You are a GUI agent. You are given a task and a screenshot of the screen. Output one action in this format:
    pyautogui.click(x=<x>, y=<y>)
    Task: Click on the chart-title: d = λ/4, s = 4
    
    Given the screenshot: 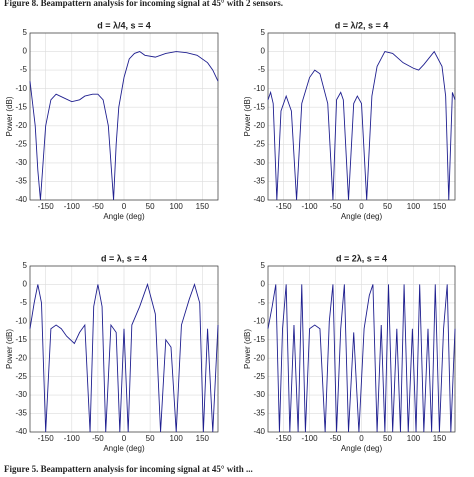 What is the action you would take?
    pyautogui.click(x=124, y=25)
    